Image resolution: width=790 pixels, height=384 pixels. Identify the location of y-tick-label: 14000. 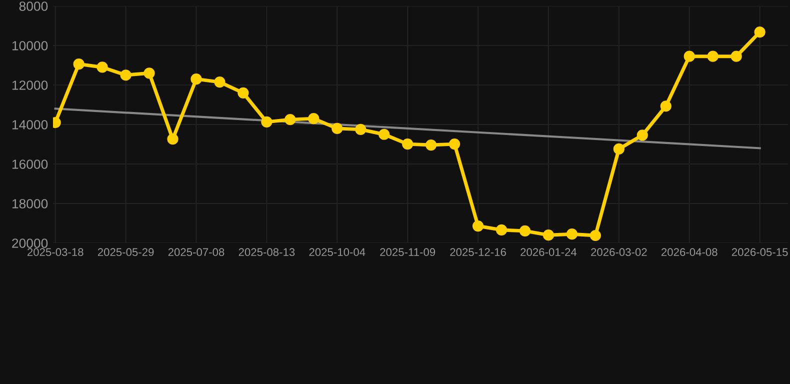
(30, 125).